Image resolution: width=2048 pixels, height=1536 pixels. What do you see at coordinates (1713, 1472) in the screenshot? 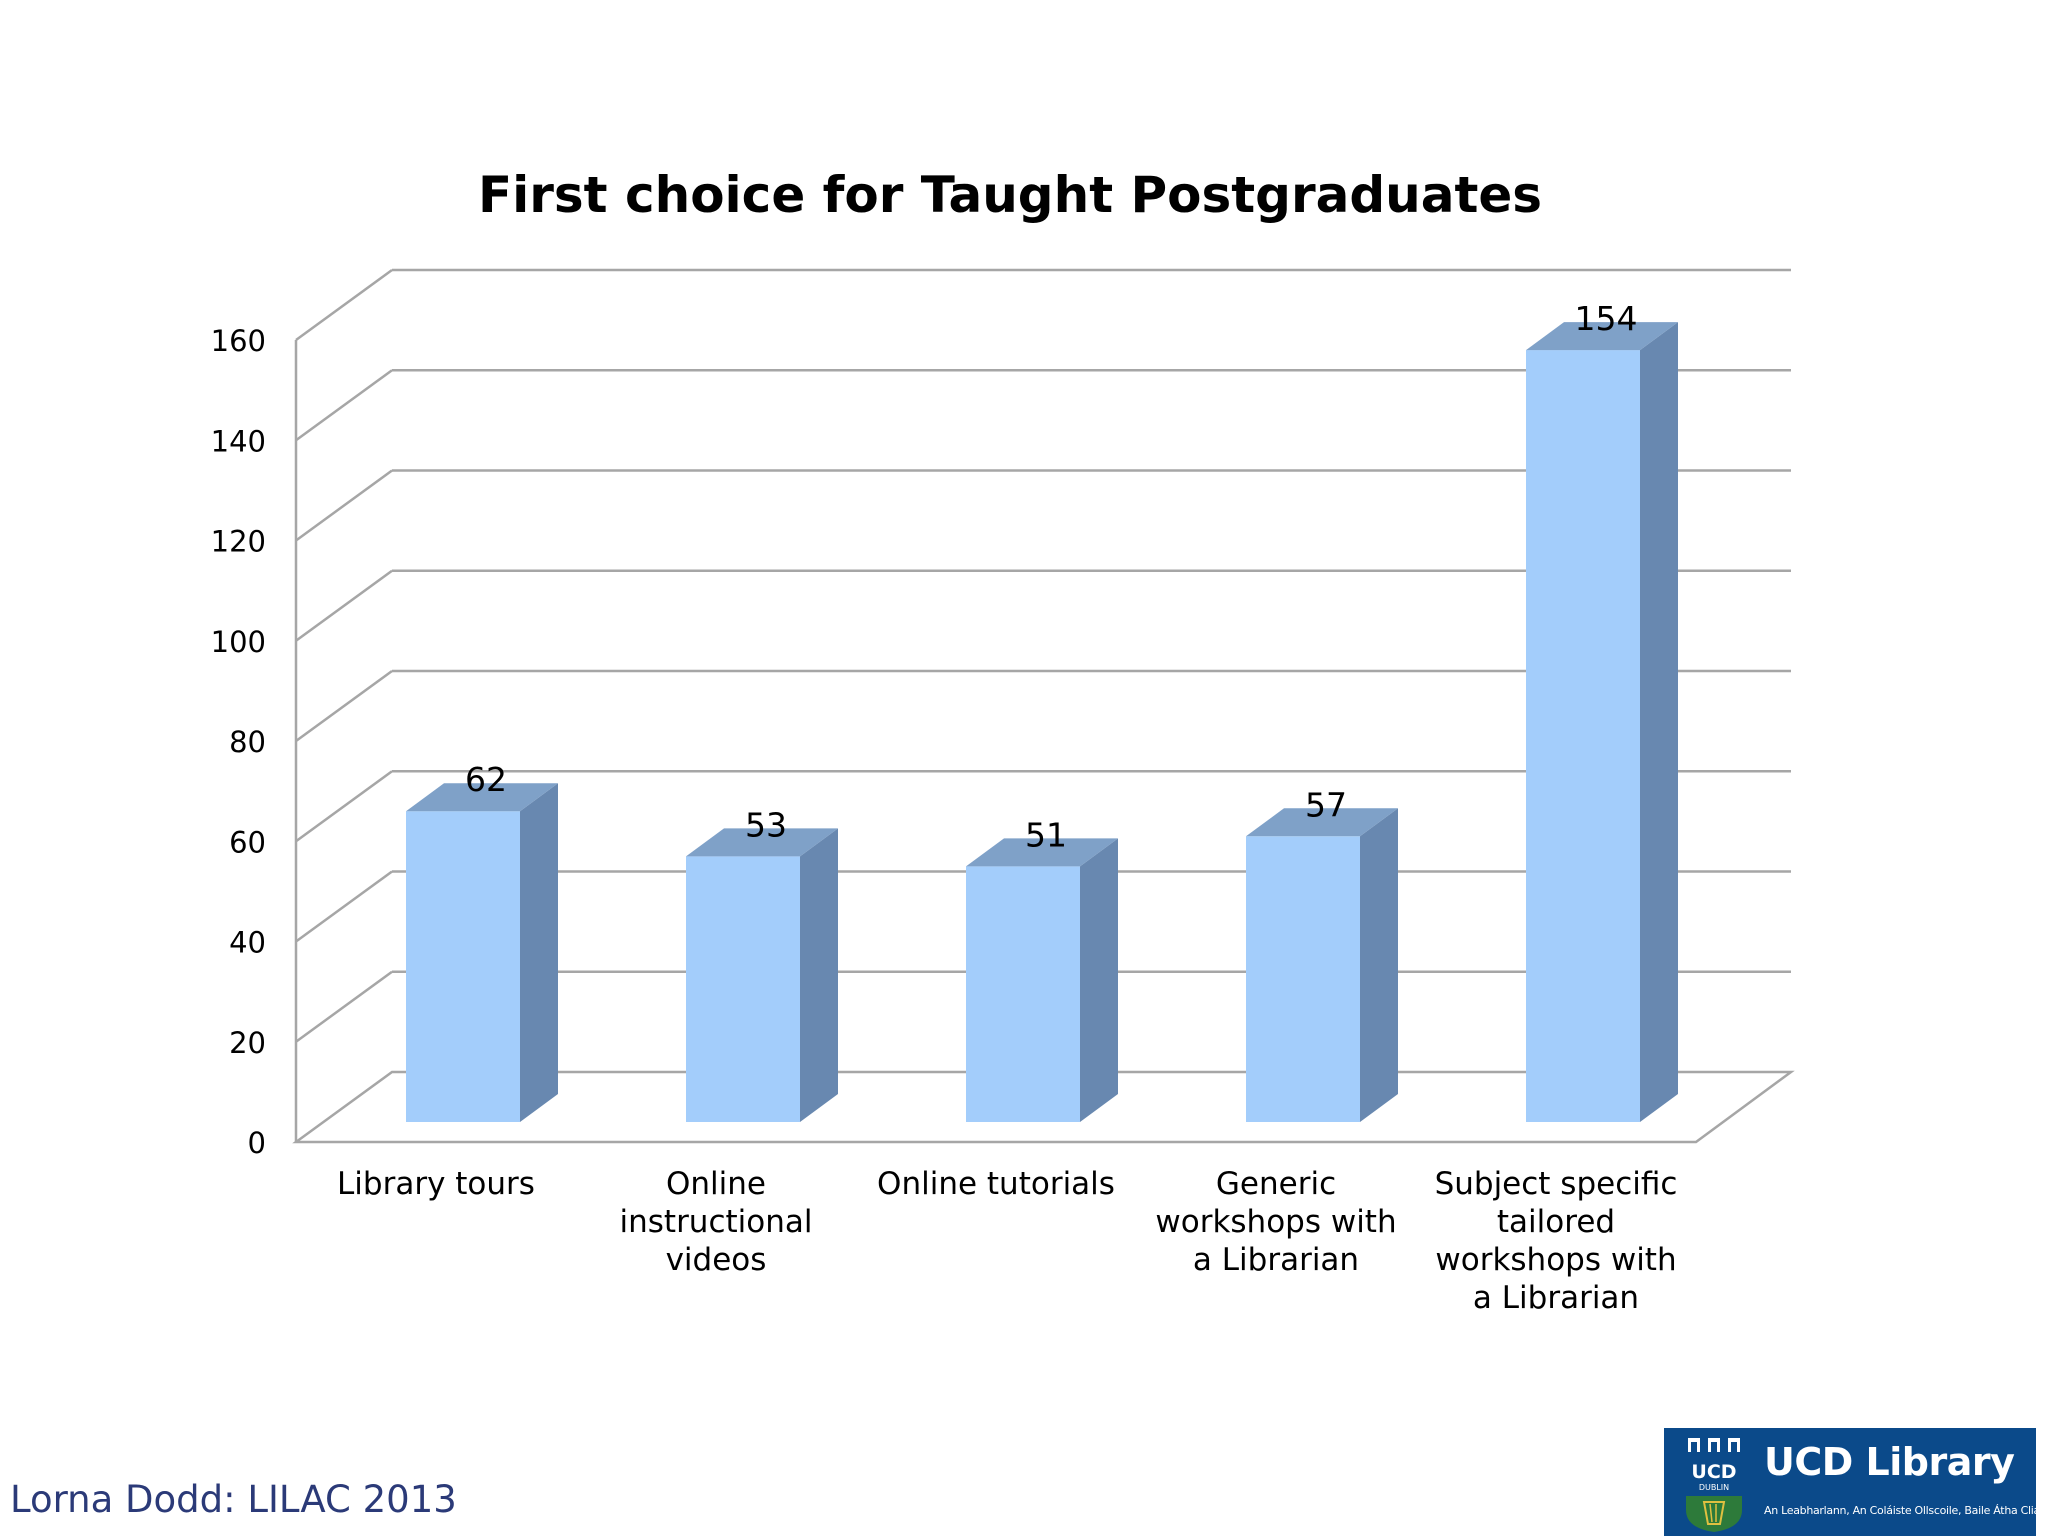
I see `crest-text: UCD` at bounding box center [1713, 1472].